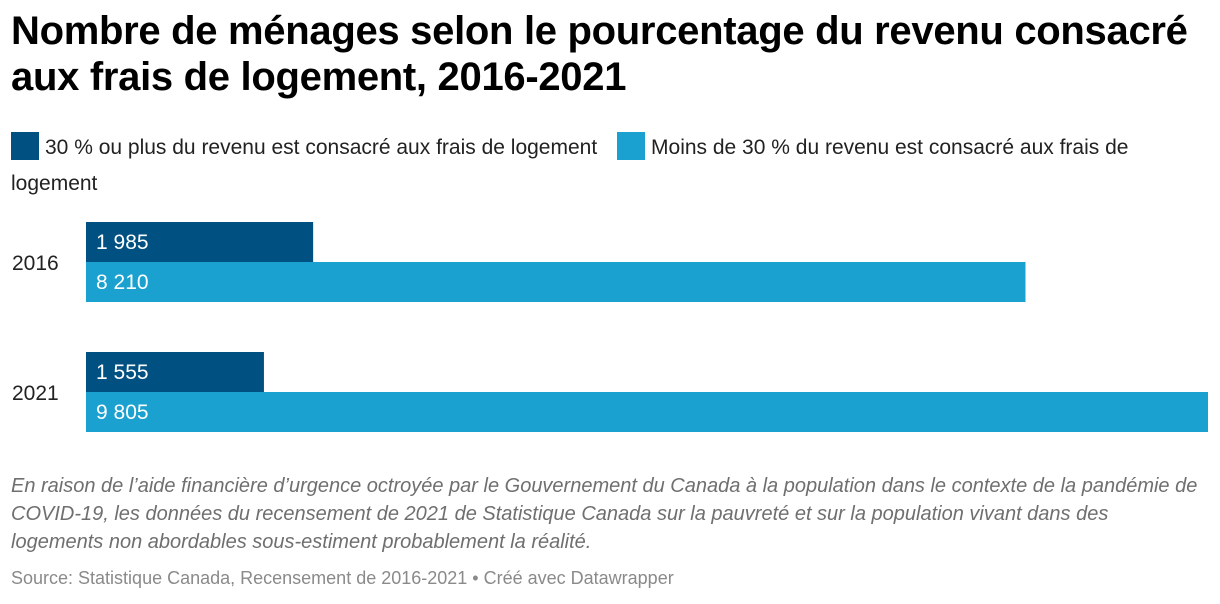 This screenshot has width=1220, height=604. Describe the element at coordinates (35, 393) in the screenshot. I see `category-label-2021: 2021` at that location.